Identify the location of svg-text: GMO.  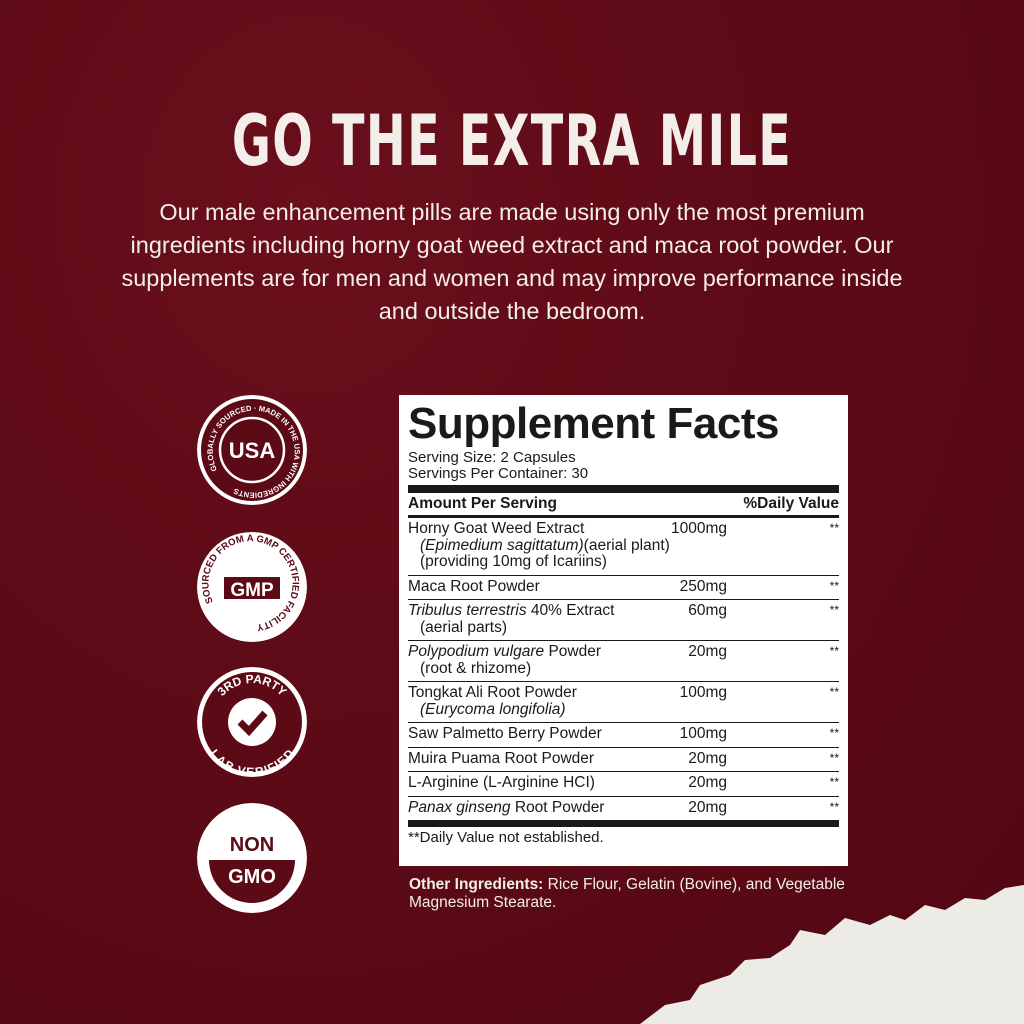
(252, 877).